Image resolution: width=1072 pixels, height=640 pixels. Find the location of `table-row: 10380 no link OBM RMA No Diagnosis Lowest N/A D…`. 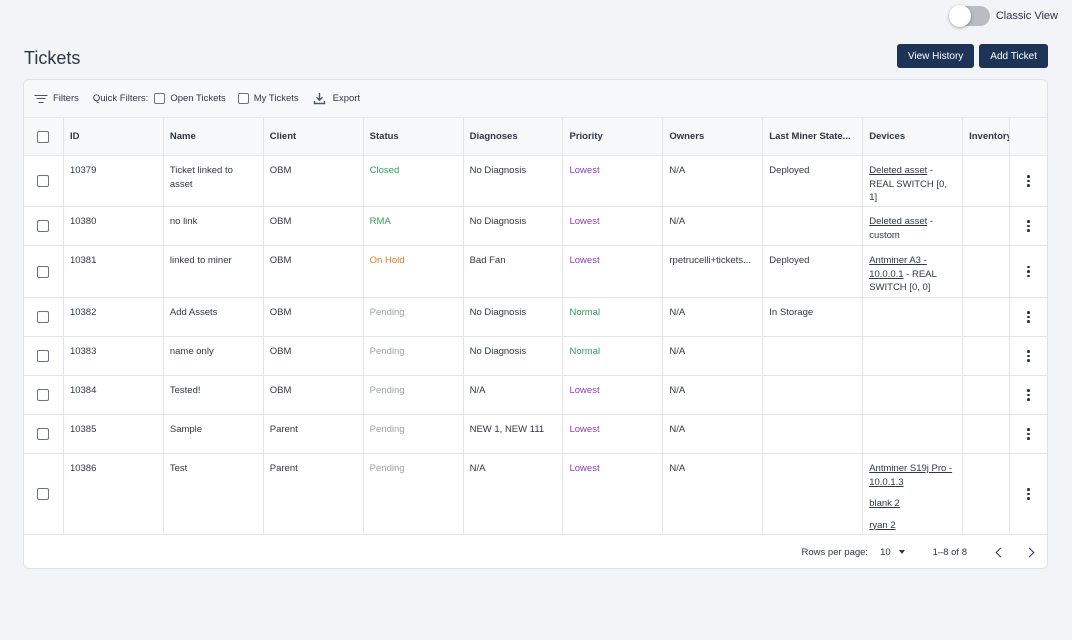

table-row: 10380 no link OBM RMA No Diagnosis Lowest N/A D… is located at coordinates (535, 226).